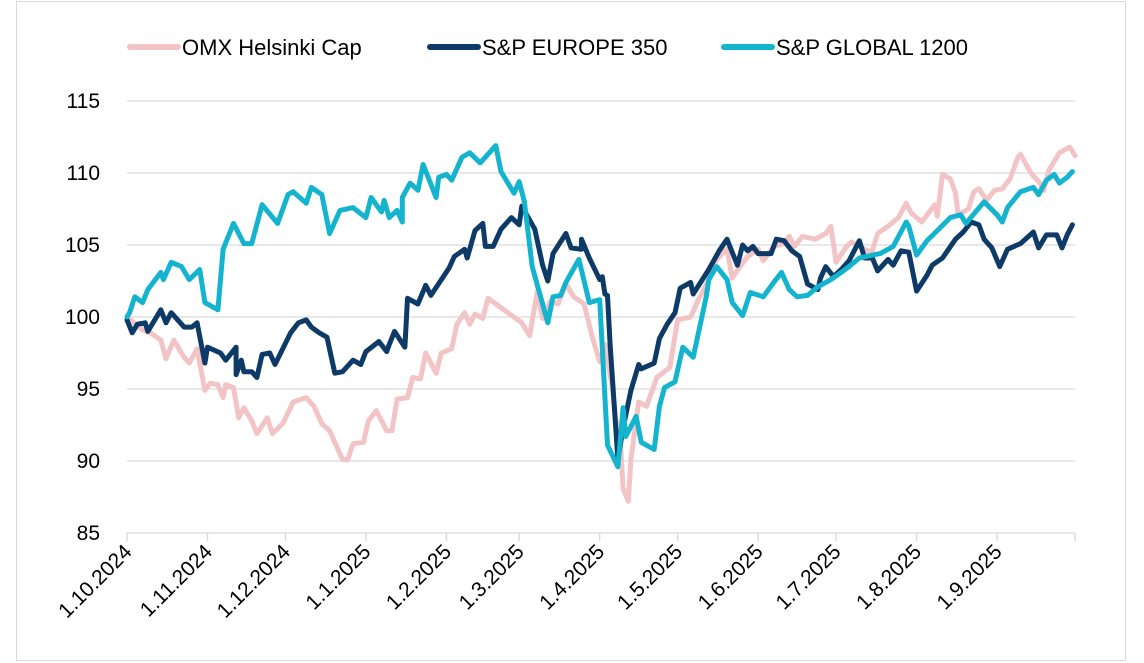 The height and width of the screenshot is (663, 1144). Describe the element at coordinates (572, 577) in the screenshot. I see `x-tick-label: 1.4.2025` at that location.